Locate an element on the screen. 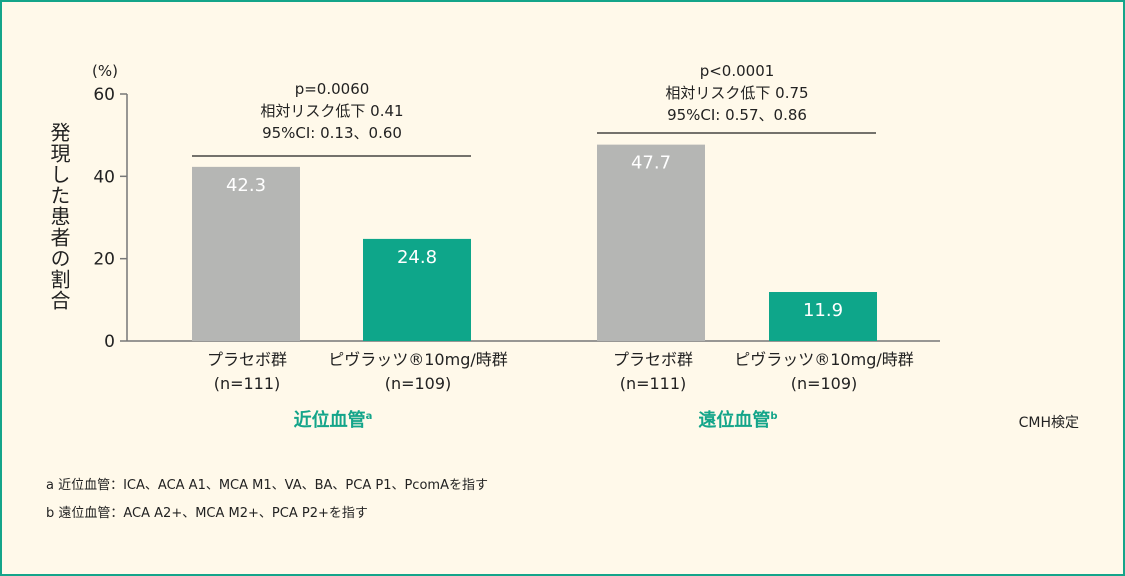 Image resolution: width=1125 pixels, height=576 pixels. y-axis-label: 発現した患者の割合 is located at coordinates (59, 216).